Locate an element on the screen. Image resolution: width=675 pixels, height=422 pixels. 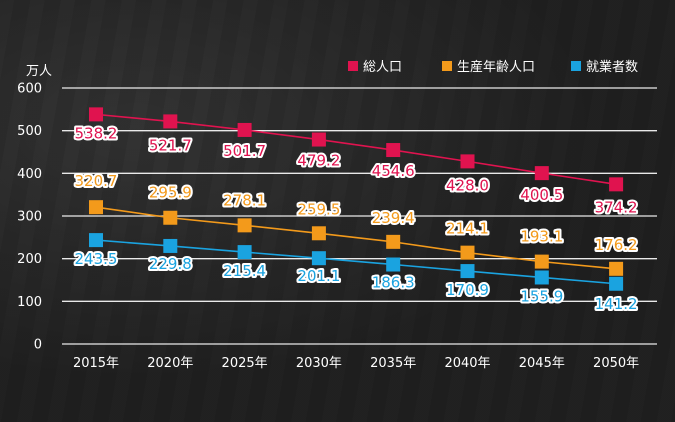
legend-label-2: 就業者数 is located at coordinates (612, 67).